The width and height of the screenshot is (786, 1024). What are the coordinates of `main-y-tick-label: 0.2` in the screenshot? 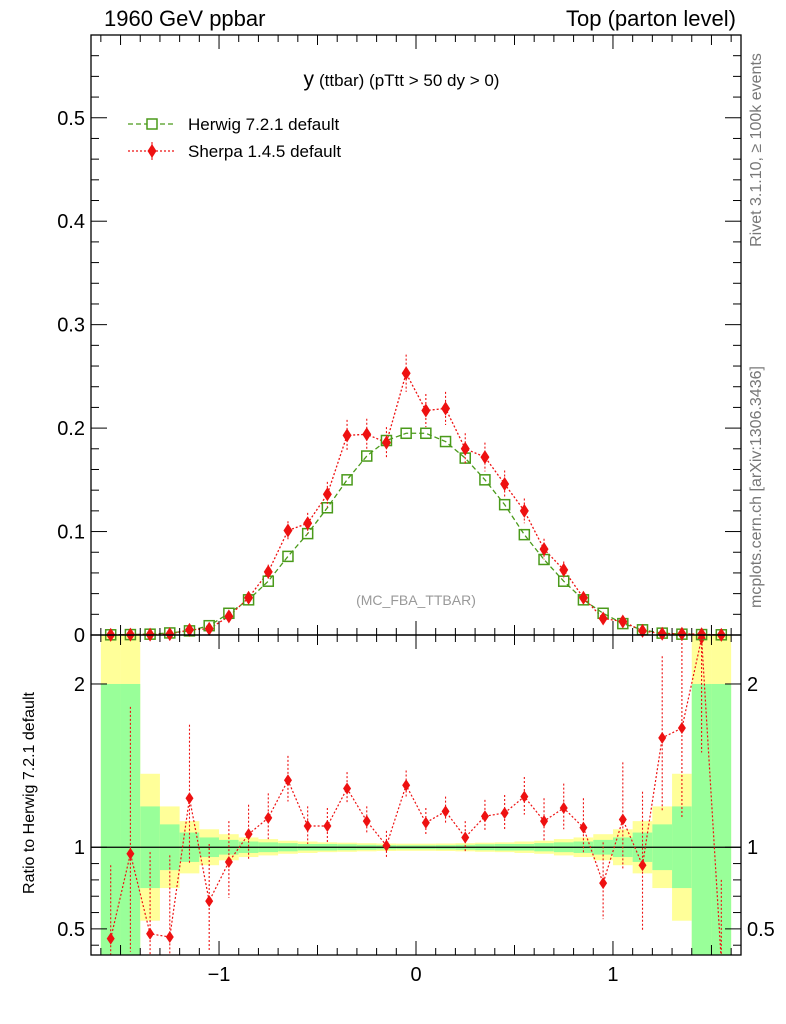 It's located at (71, 429).